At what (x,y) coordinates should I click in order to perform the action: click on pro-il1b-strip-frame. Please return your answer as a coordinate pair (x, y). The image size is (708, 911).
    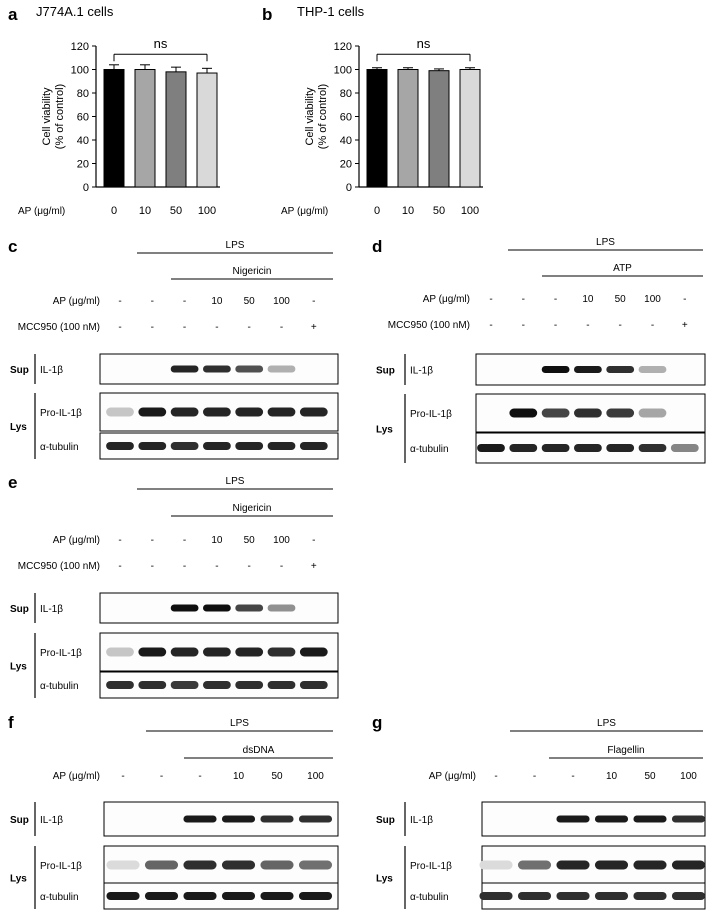
    Looking at the image, I should click on (221, 865).